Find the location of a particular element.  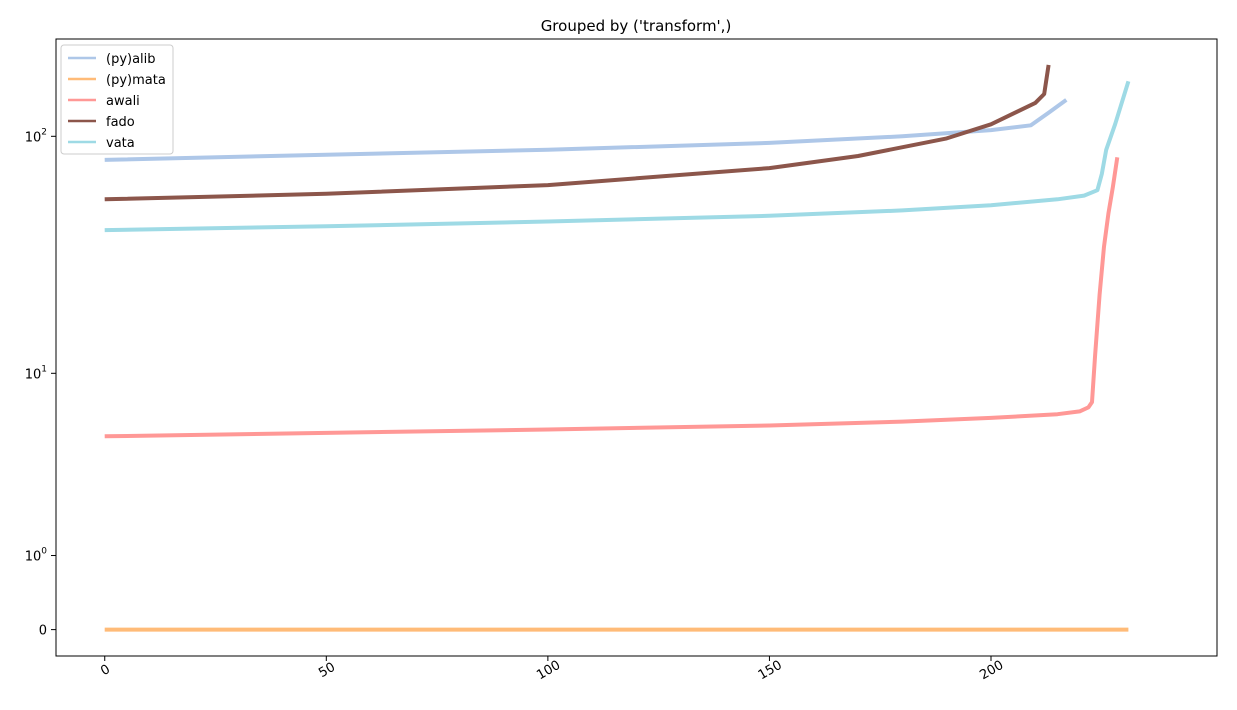

chart-title: Grouped by ('transform',) is located at coordinates (636, 26).